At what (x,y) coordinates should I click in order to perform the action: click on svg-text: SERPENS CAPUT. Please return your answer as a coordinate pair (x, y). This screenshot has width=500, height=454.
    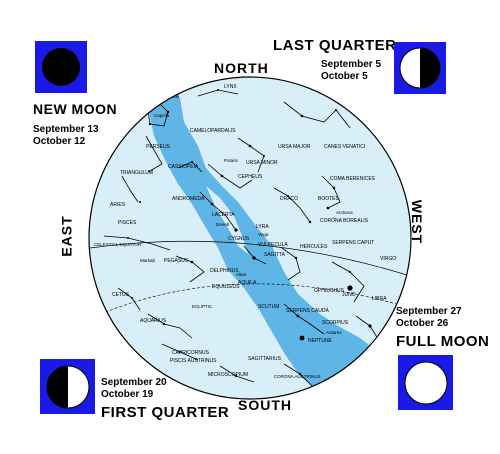
    Looking at the image, I should click on (353, 243).